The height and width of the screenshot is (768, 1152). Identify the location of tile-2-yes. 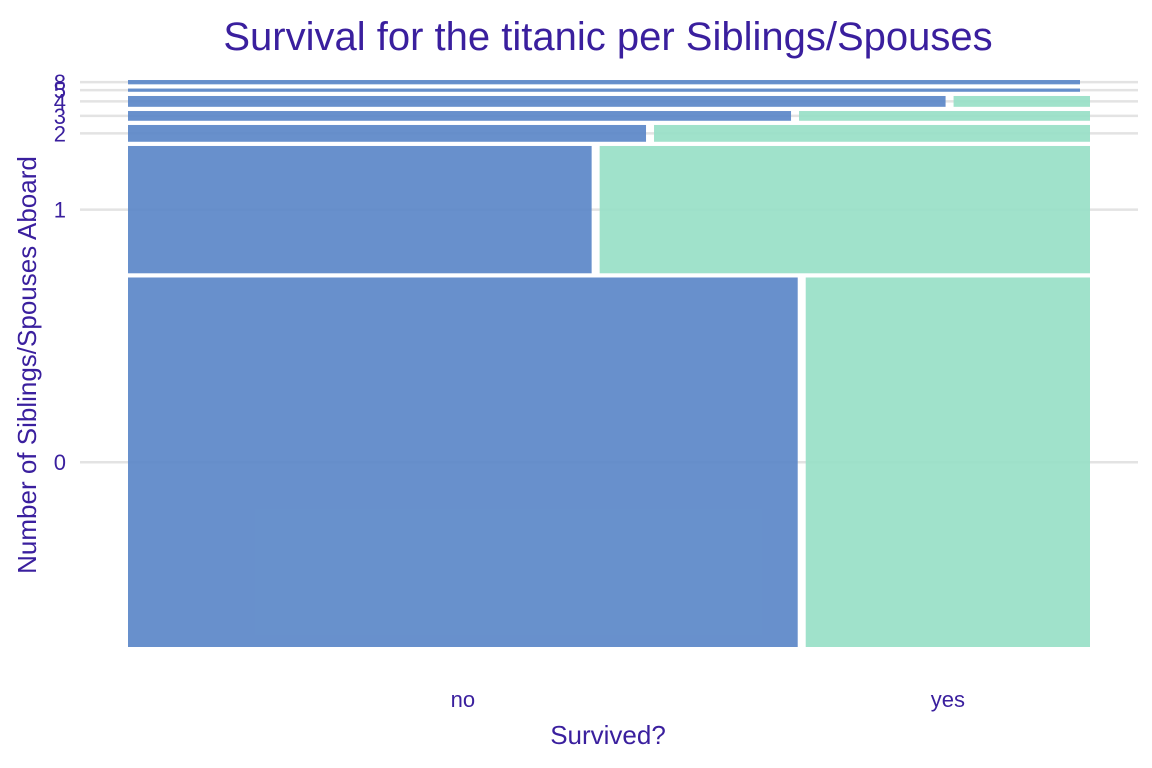
(872, 133).